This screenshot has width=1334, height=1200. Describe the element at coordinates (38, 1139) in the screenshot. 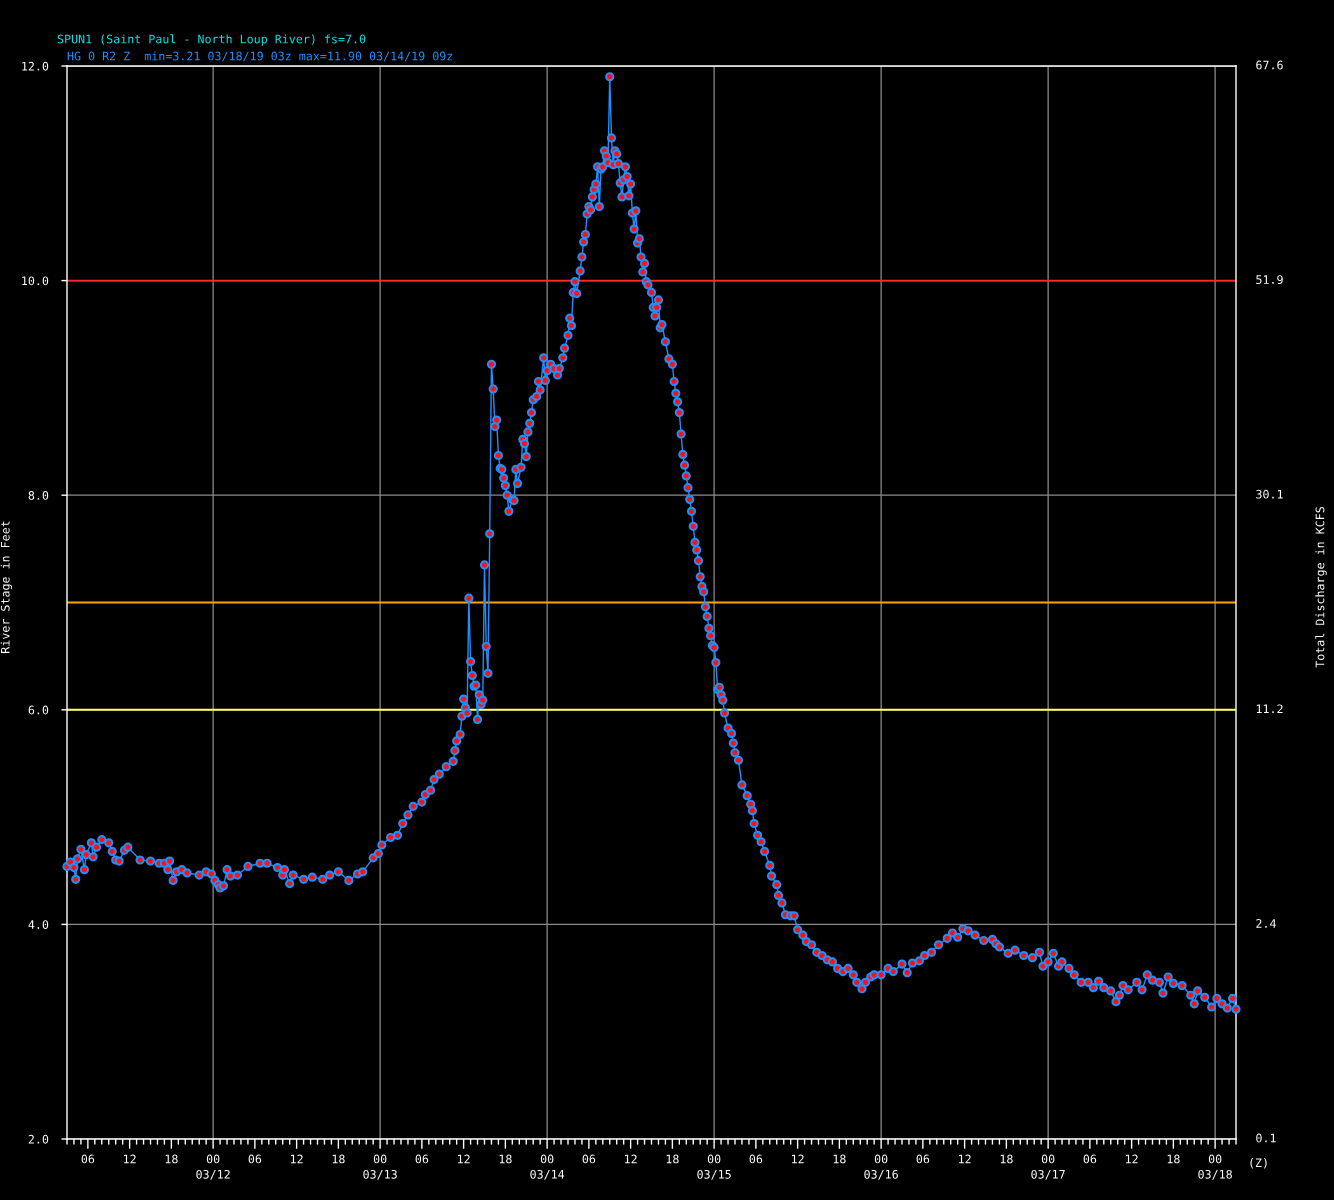

I see `y-tick-label: 2.0` at that location.